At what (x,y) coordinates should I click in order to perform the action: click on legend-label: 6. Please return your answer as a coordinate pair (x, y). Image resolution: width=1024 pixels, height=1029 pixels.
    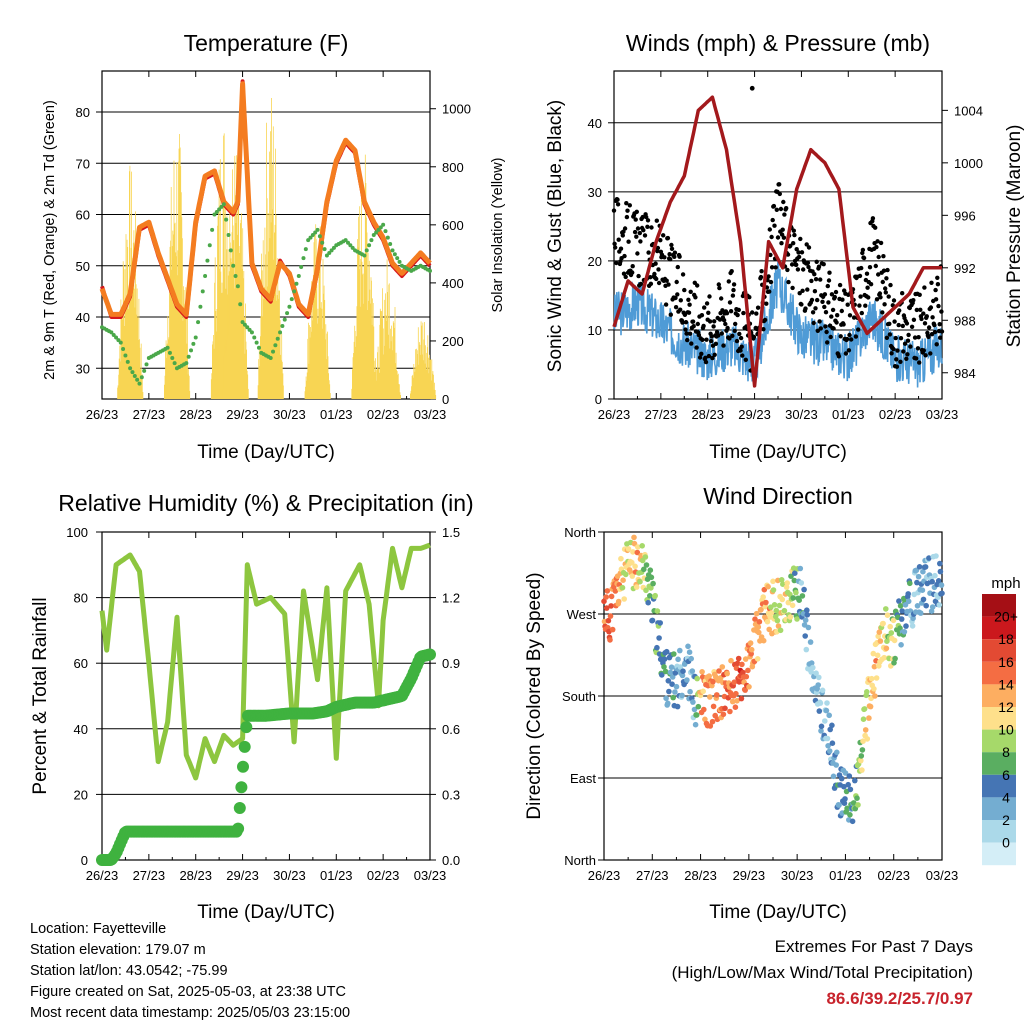
    Looking at the image, I should click on (1006, 775).